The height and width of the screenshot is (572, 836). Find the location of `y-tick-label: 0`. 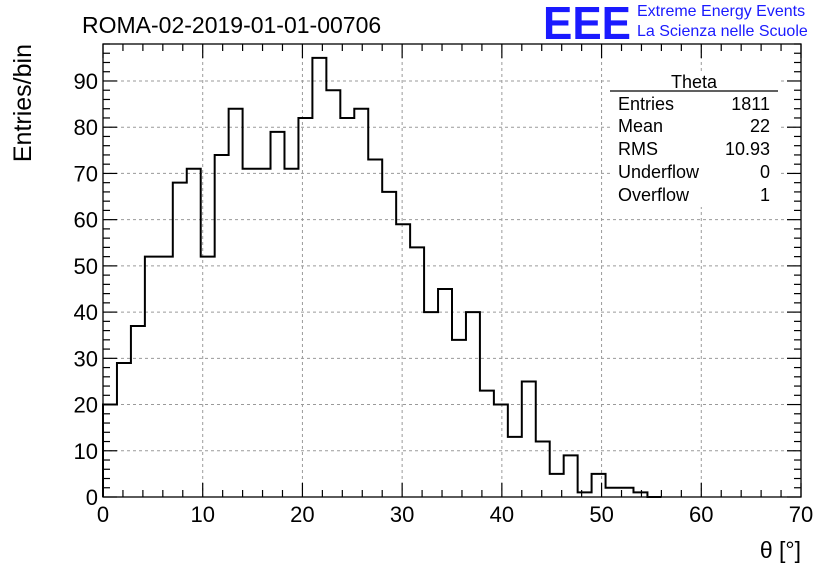

y-tick-label: 0 is located at coordinates (92, 497).